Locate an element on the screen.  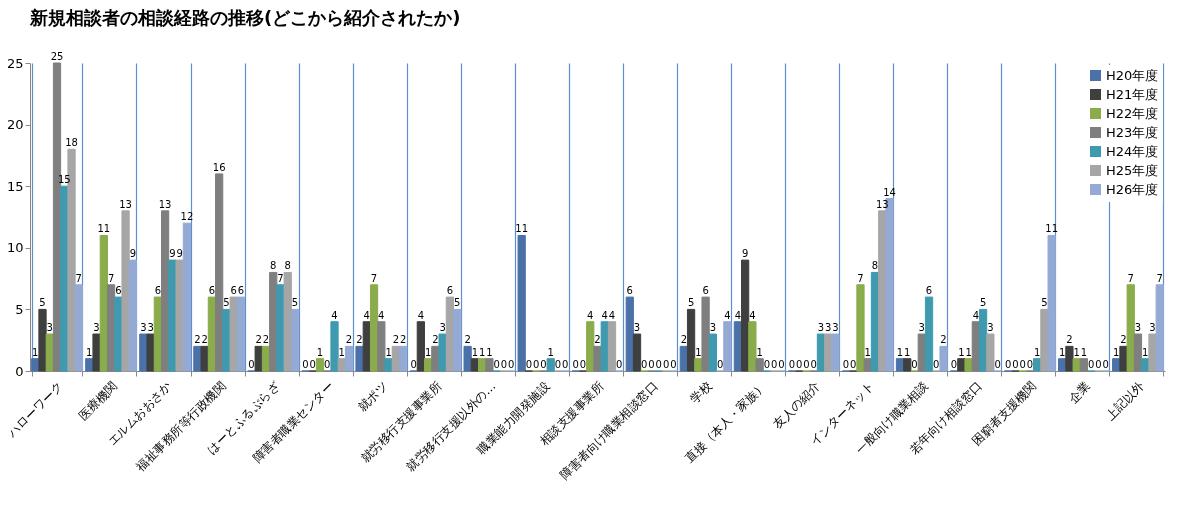
y-tick-label: 25 is located at coordinates (15, 63).